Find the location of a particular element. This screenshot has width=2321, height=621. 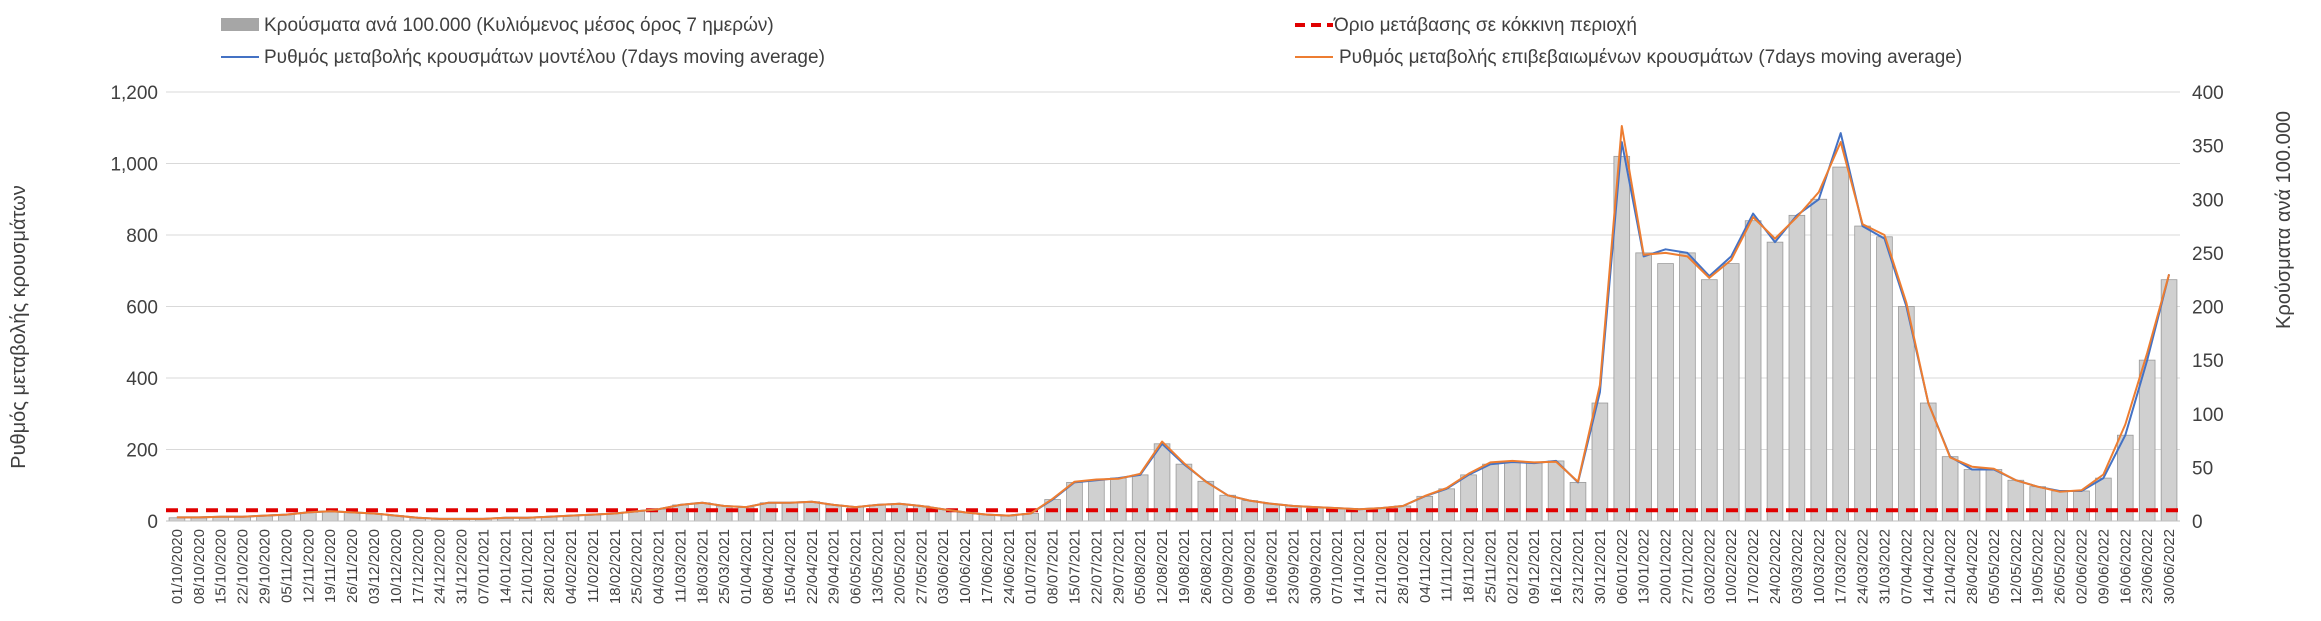

right-tick-label: 50 is located at coordinates (2202, 468).